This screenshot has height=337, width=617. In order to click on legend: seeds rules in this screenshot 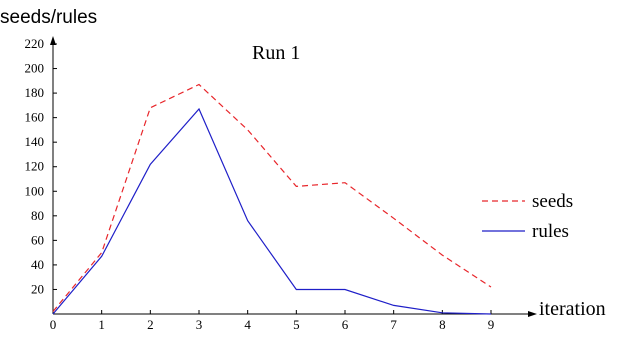, I will do `click(527, 216)`.